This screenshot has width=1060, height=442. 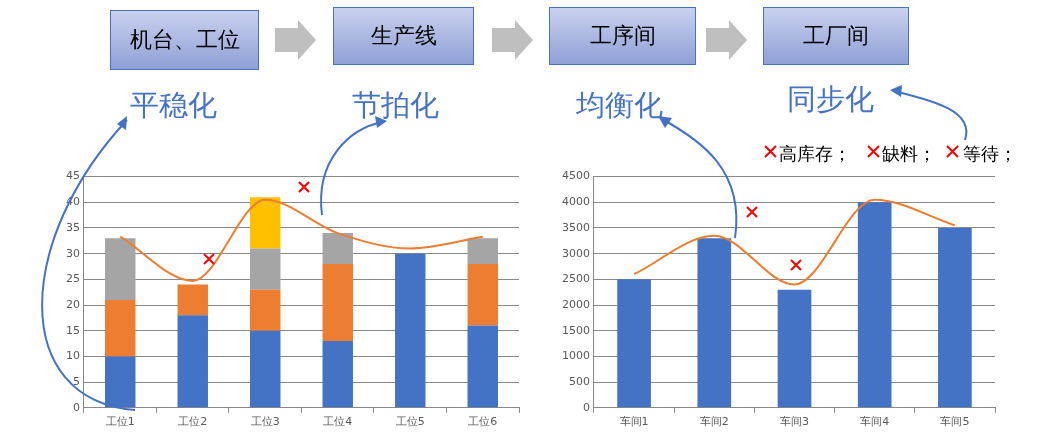 I want to click on x-tick-label: 车间4, so click(x=875, y=422).